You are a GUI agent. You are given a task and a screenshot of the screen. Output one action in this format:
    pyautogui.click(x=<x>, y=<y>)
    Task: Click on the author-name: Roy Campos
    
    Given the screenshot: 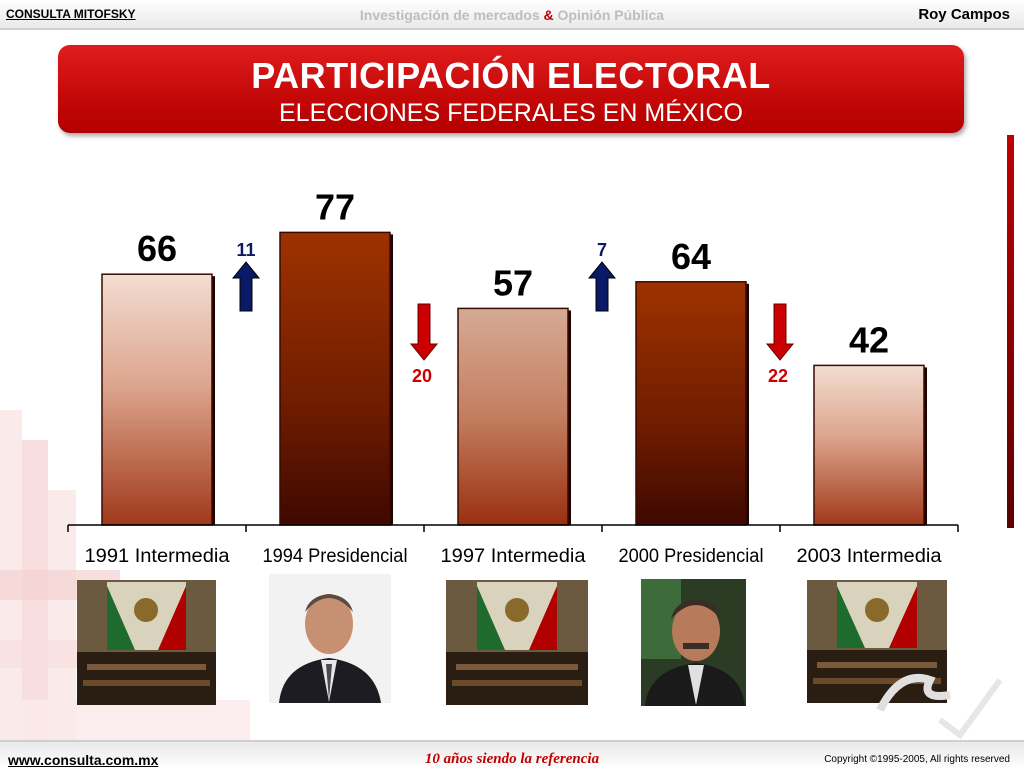 What is the action you would take?
    pyautogui.click(x=964, y=14)
    